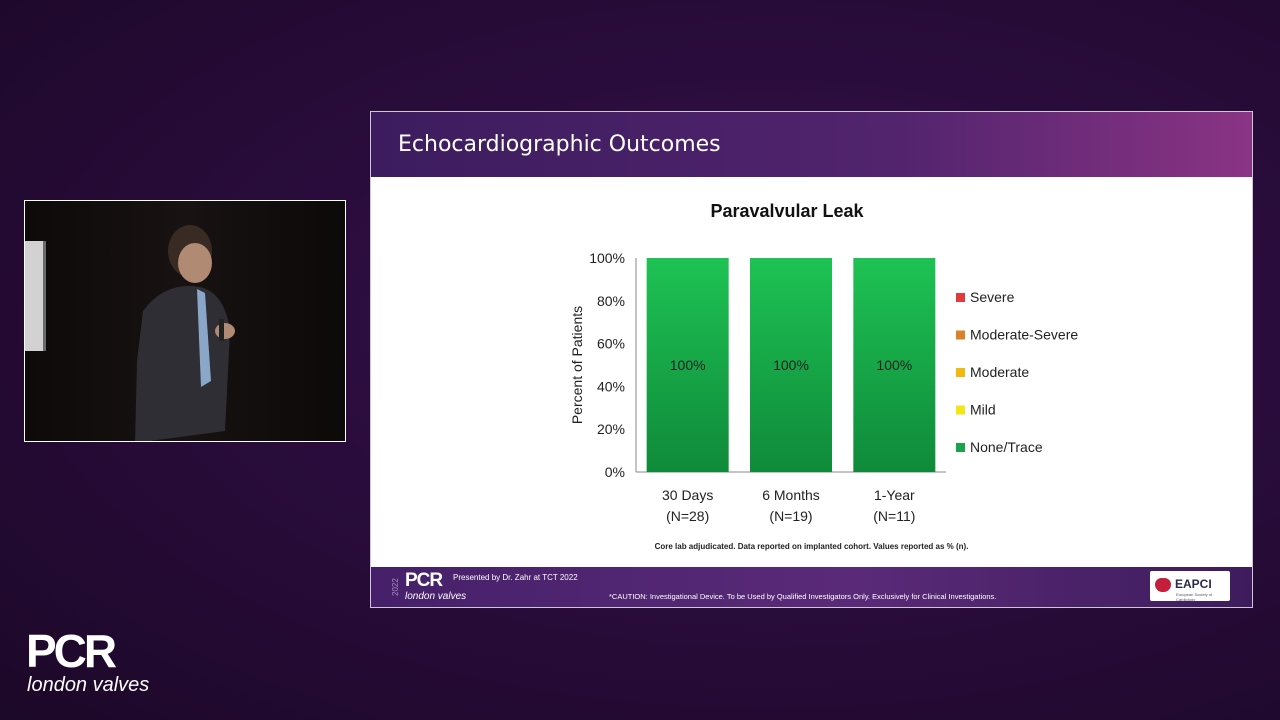 This screenshot has width=1280, height=720. I want to click on x-tick-label: 6 Months, so click(791, 495).